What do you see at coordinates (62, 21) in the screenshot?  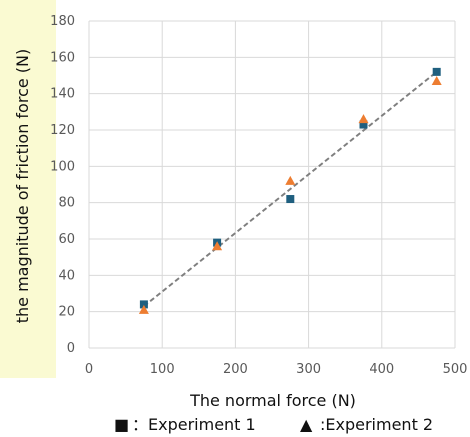 I see `y-tick-label: 180` at bounding box center [62, 21].